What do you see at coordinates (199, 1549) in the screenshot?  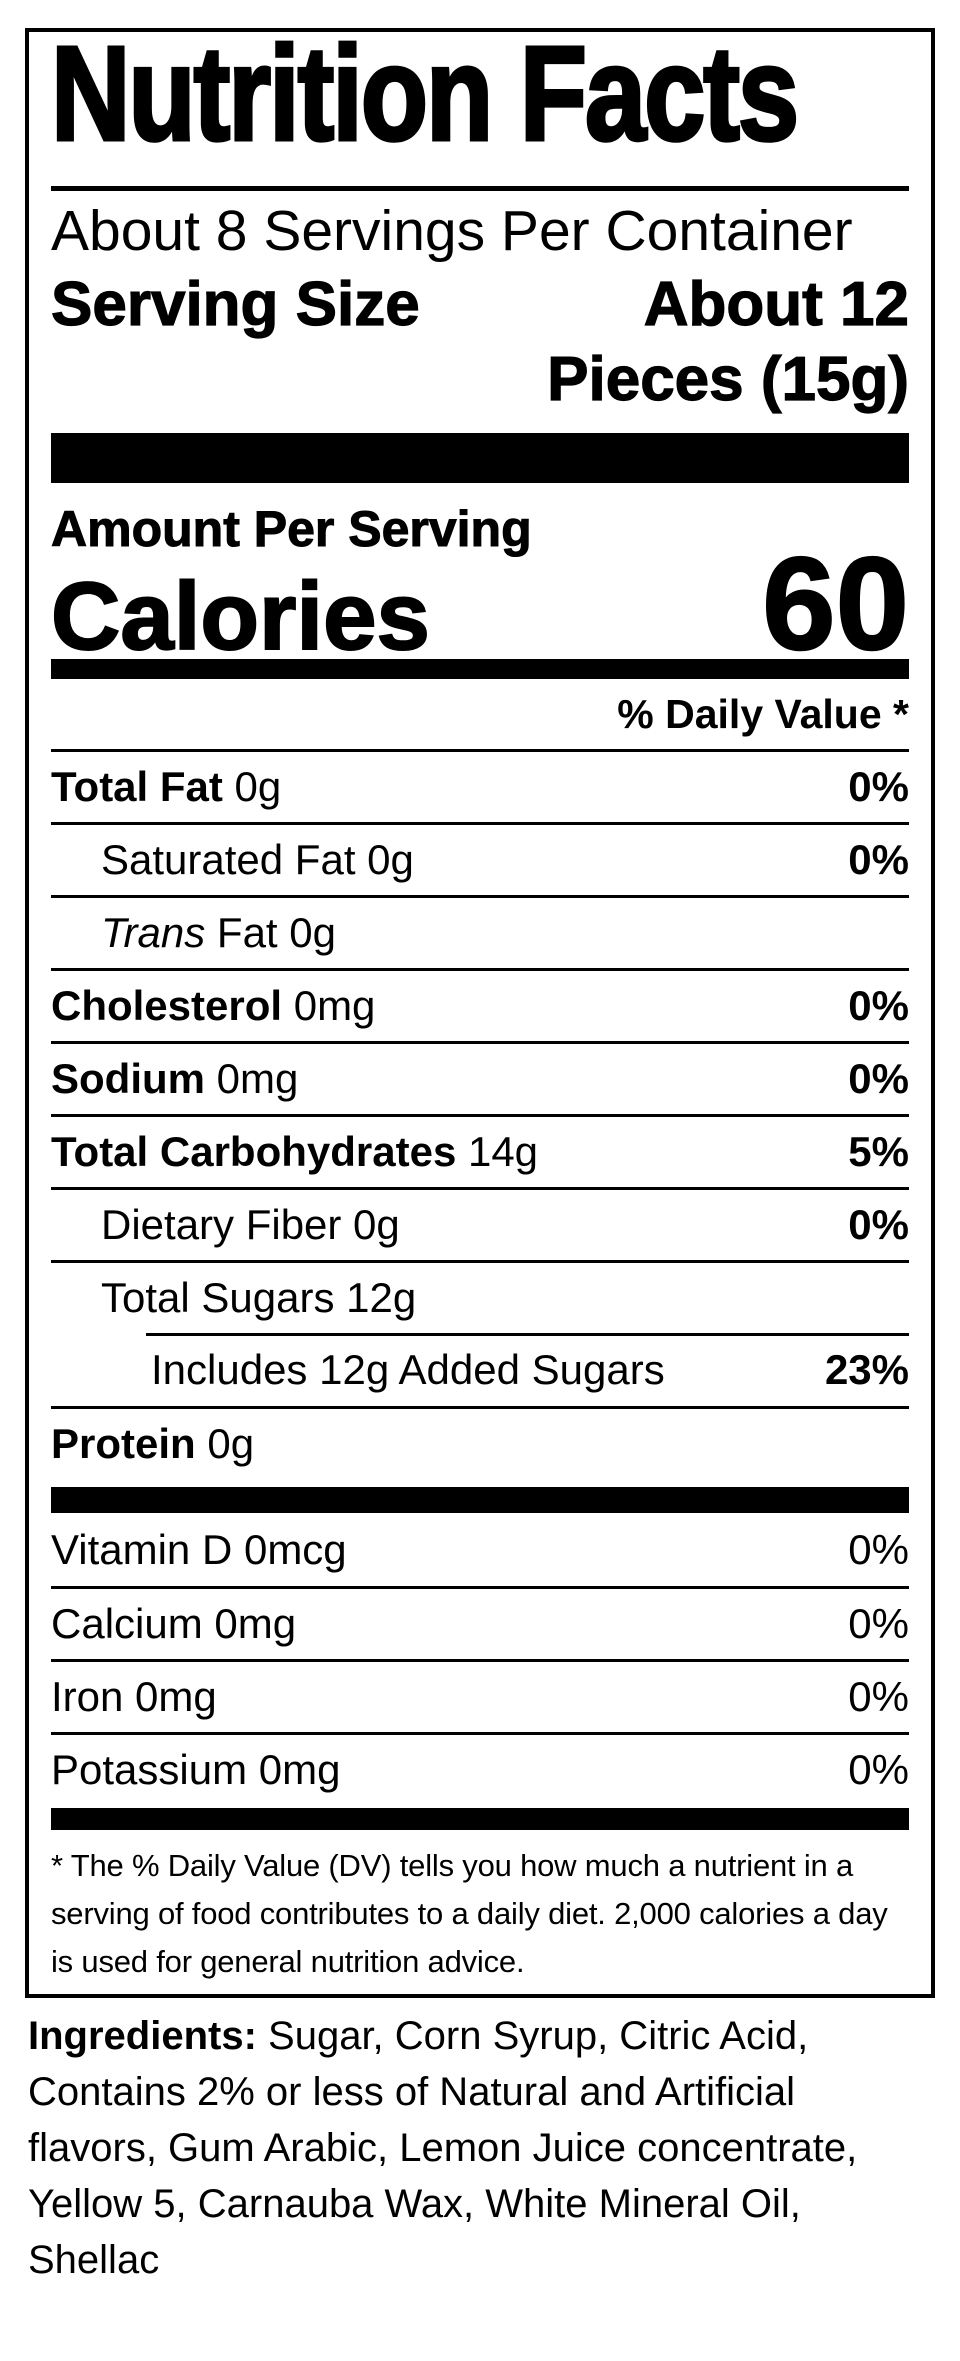 I see `nutrient-name: Vitamin D 0mcg` at bounding box center [199, 1549].